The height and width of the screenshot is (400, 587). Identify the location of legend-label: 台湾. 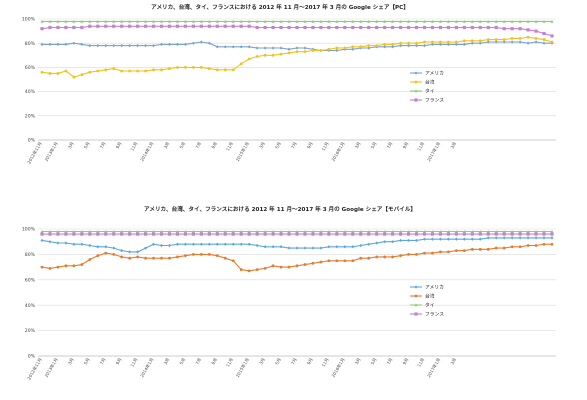
(430, 296).